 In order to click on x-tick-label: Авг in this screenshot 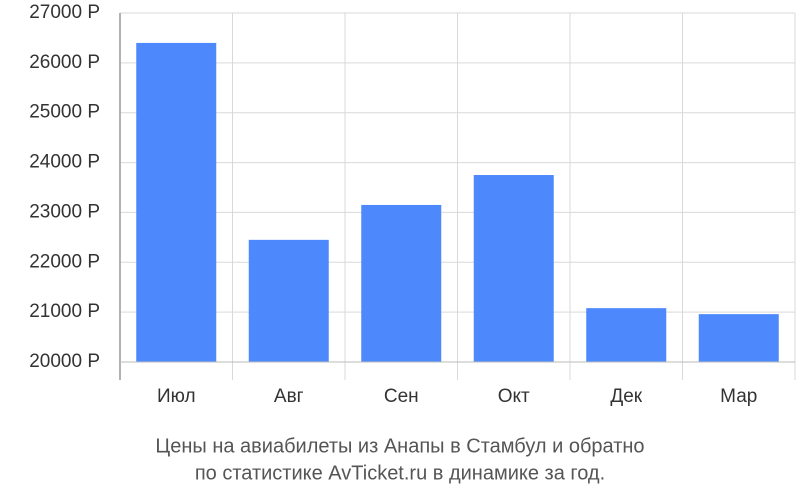, I will do `click(289, 396)`.